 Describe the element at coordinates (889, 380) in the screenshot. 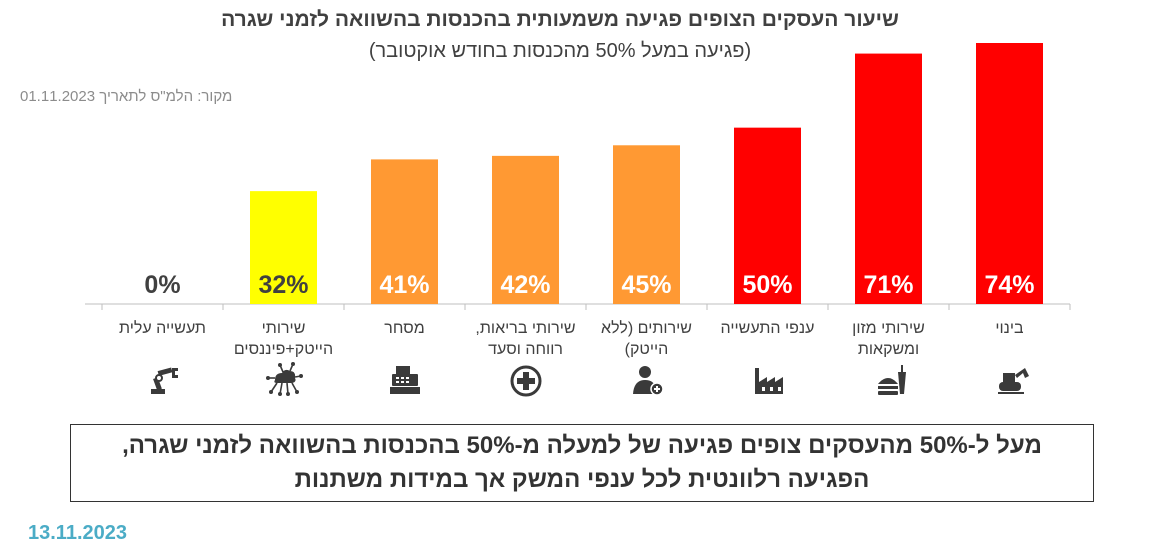

I see `fast-food-icon` at that location.